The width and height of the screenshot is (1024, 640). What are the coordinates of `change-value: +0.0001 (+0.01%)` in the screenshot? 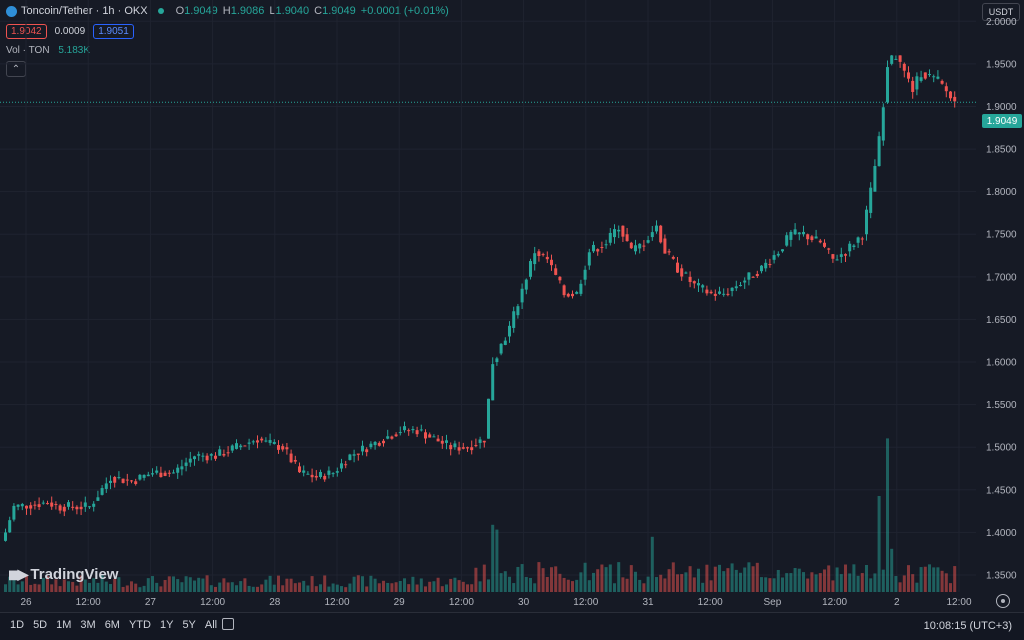 It's located at (404, 11).